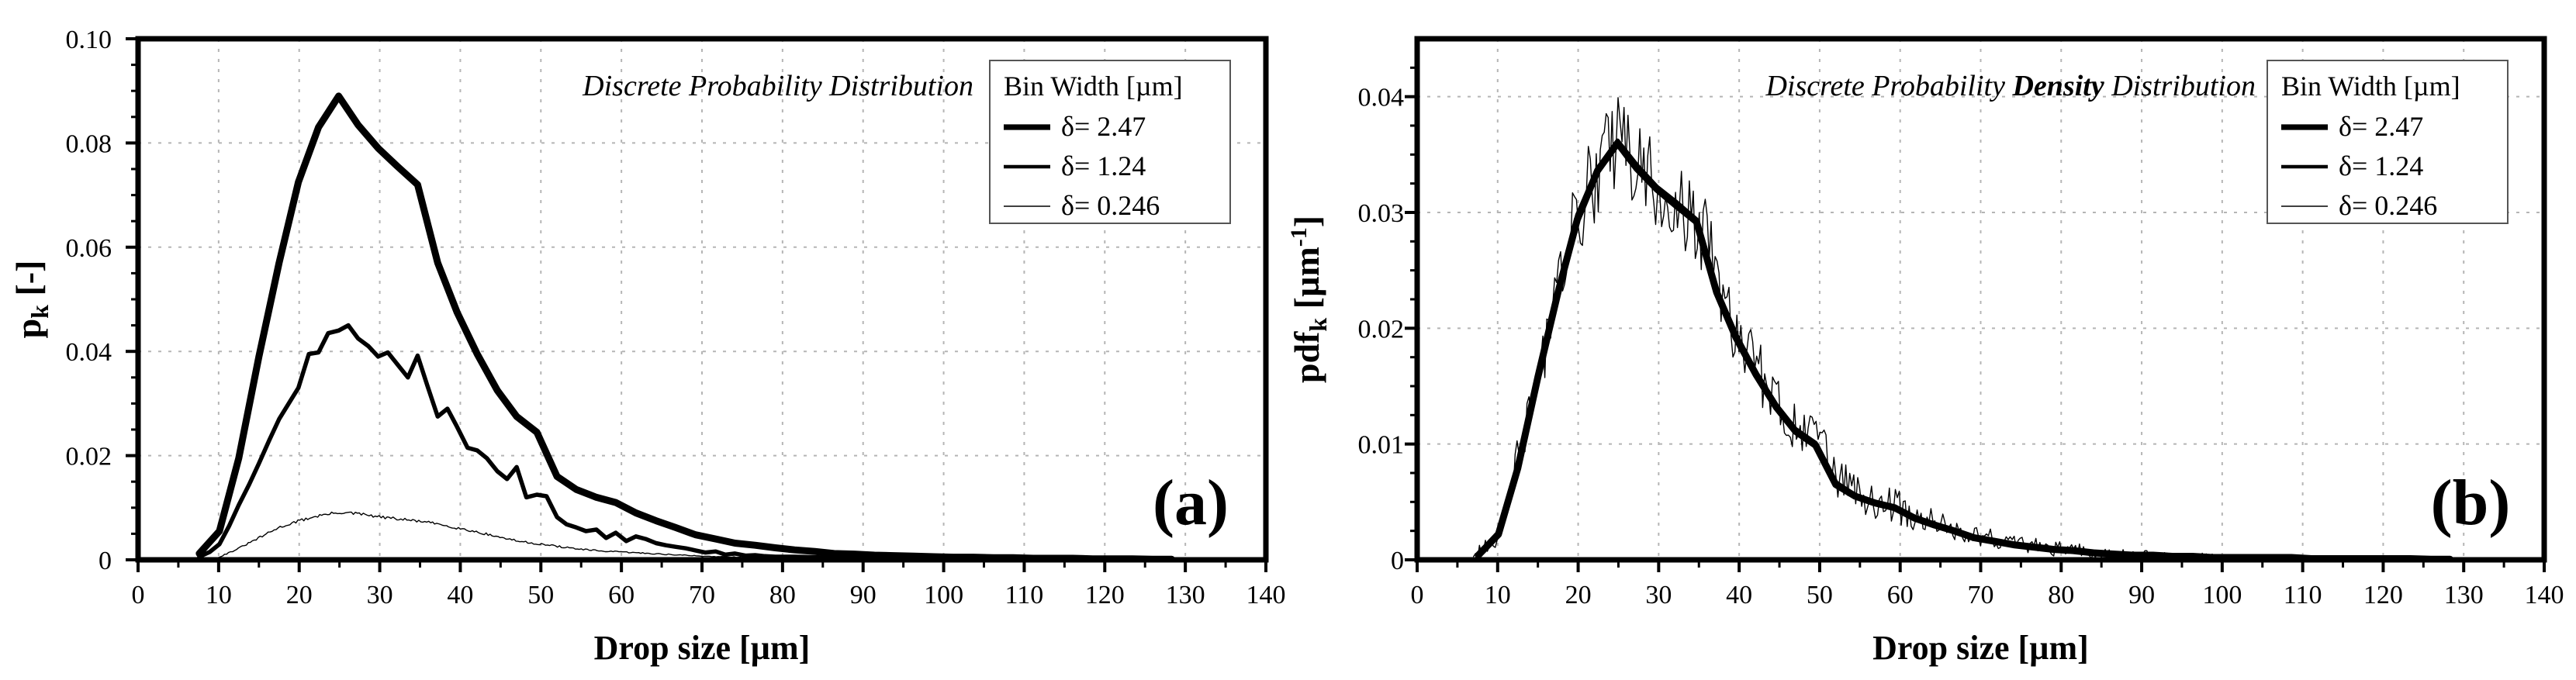 This screenshot has height=680, width=2576. I want to click on y-tick-label: 0.01, so click(1381, 445).